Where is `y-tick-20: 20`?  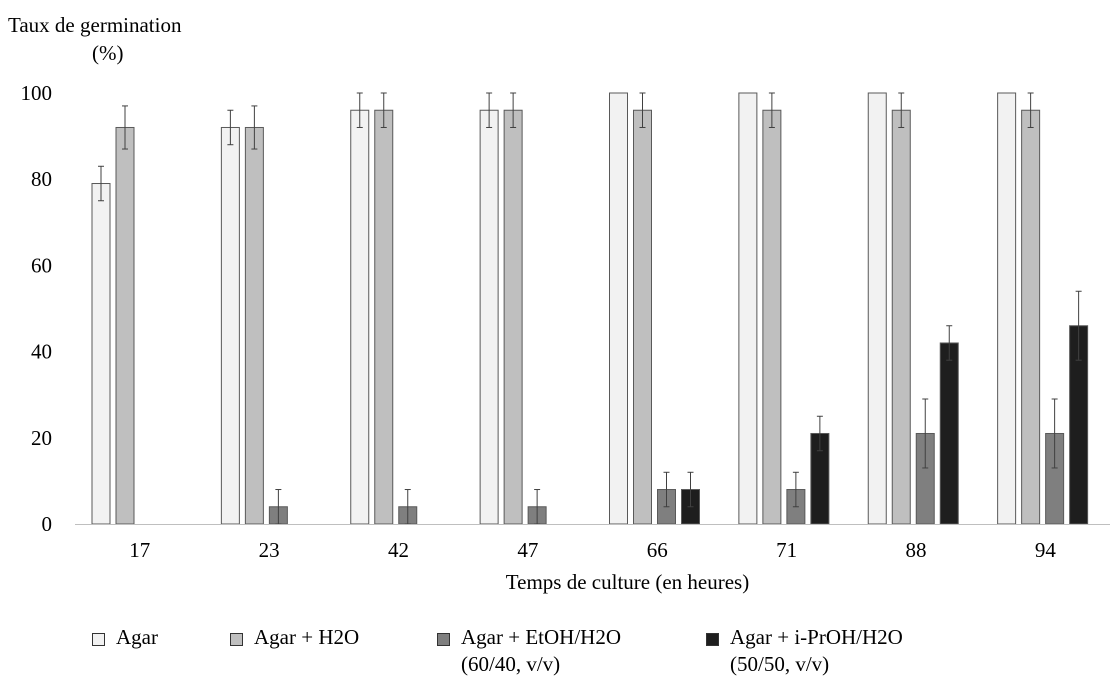 y-tick-20: 20 is located at coordinates (41, 438).